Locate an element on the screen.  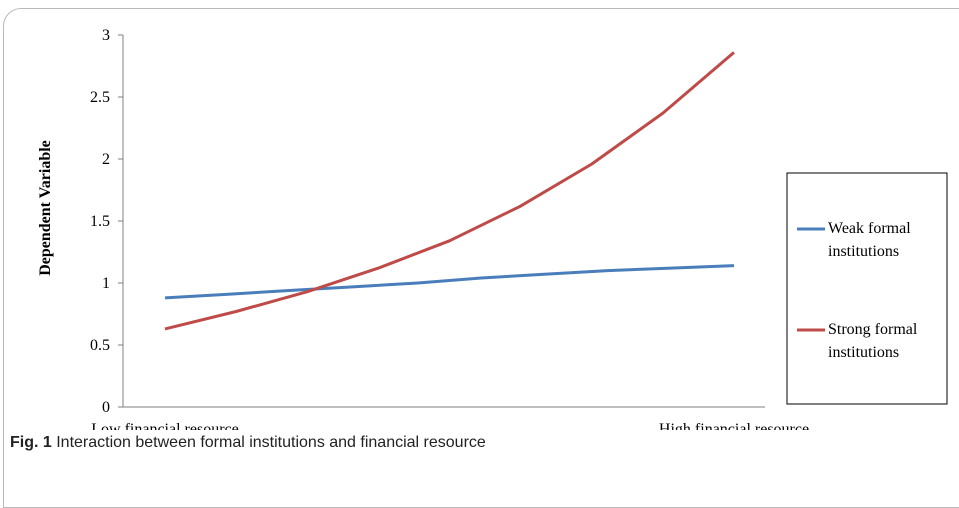
figure-caption-label: Fig. 1 is located at coordinates (31, 442).